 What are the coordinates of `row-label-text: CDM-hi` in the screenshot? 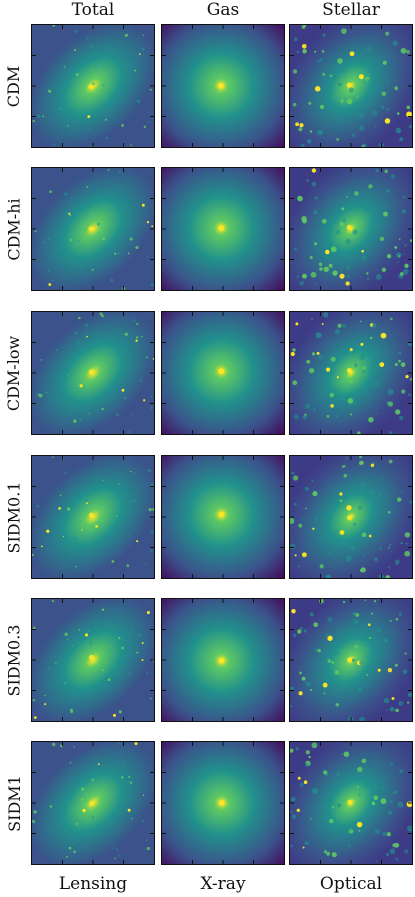 It's located at (14, 229).